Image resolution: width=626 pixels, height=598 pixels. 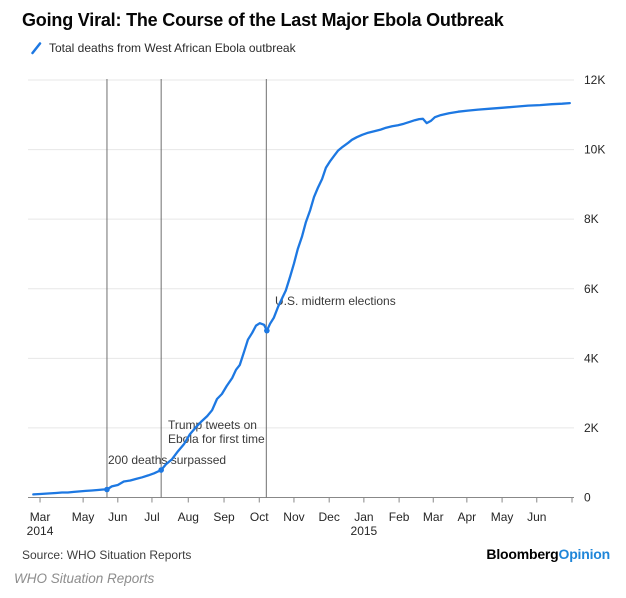 What do you see at coordinates (107, 555) in the screenshot?
I see `source-note: Source: WHO Situation Reports` at bounding box center [107, 555].